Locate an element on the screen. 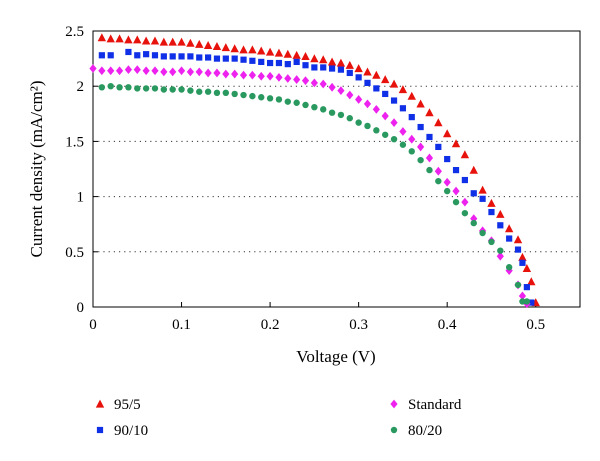 The height and width of the screenshot is (461, 600). y-tick-label: 0 is located at coordinates (81, 308).